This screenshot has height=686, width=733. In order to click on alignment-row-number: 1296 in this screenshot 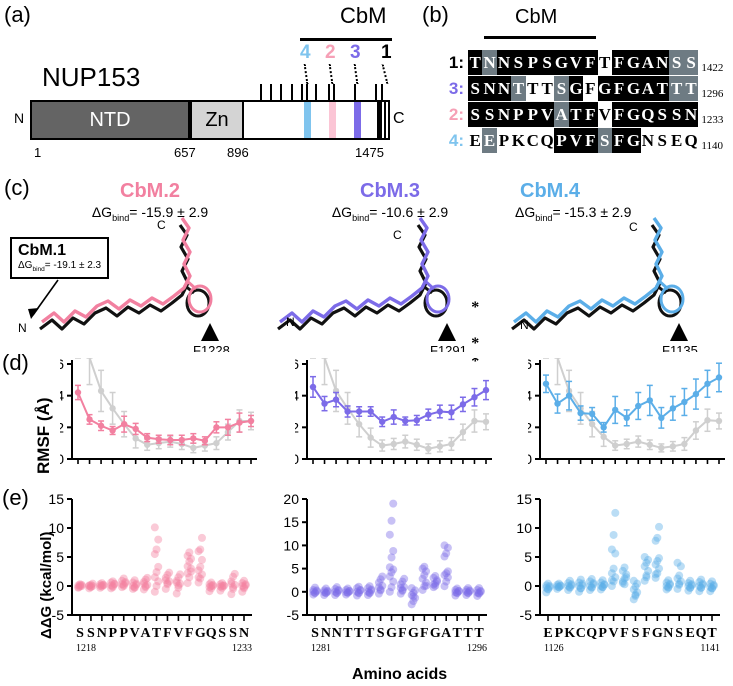, I will do `click(712, 94)`.